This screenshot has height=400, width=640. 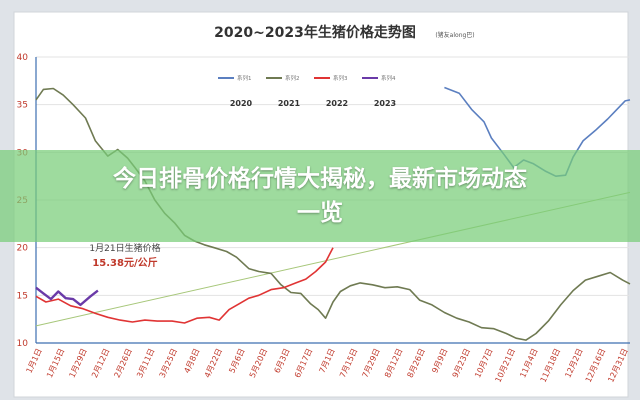 I want to click on series-line-2022, so click(x=184, y=285).